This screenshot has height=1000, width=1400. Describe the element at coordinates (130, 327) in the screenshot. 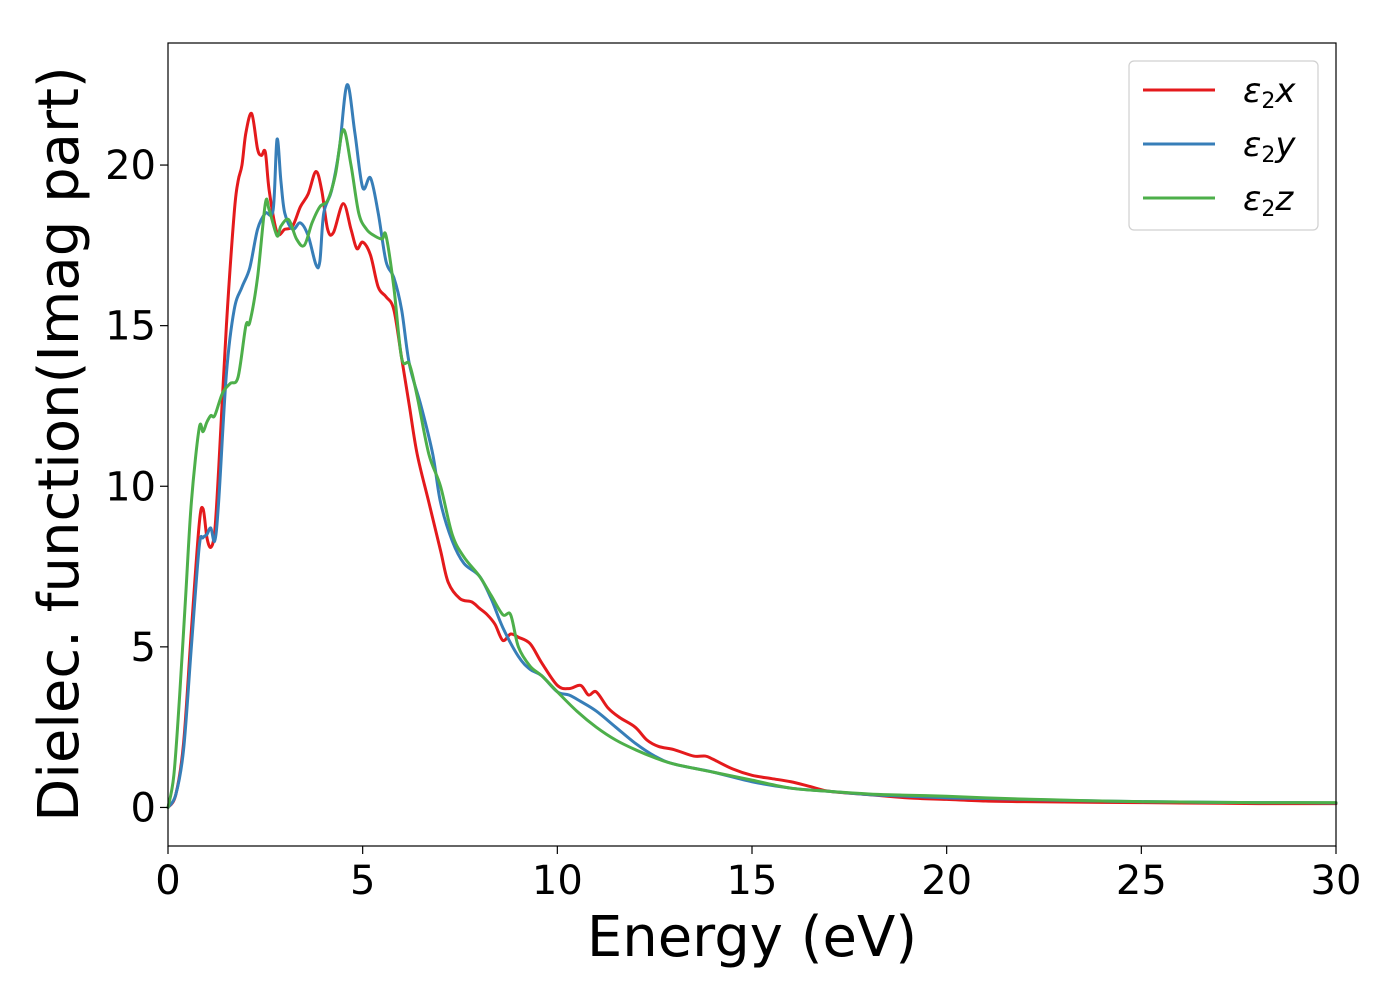

I see `y-tick-label: 15` at that location.